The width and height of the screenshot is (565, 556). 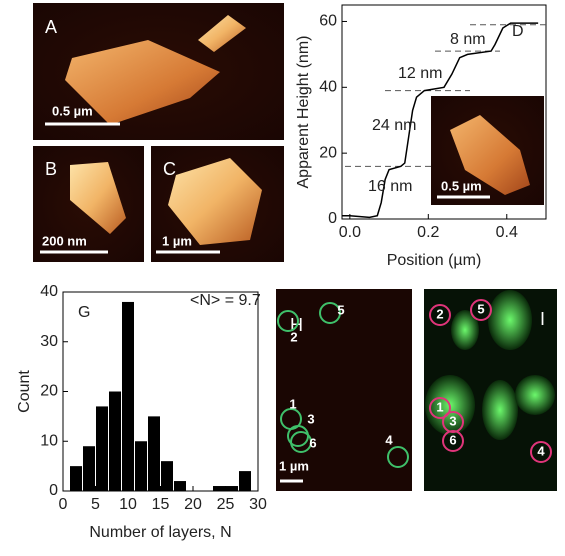 What do you see at coordinates (225, 300) in the screenshot?
I see `mean-annotation: <N> = 9.7` at bounding box center [225, 300].